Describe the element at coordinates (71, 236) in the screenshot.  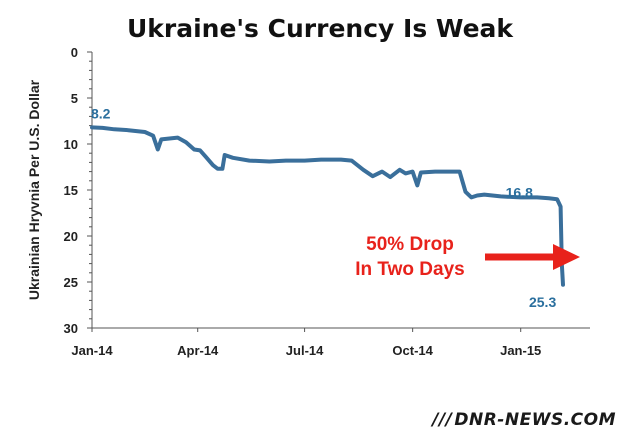
I see `y-tick-label: 20` at that location.